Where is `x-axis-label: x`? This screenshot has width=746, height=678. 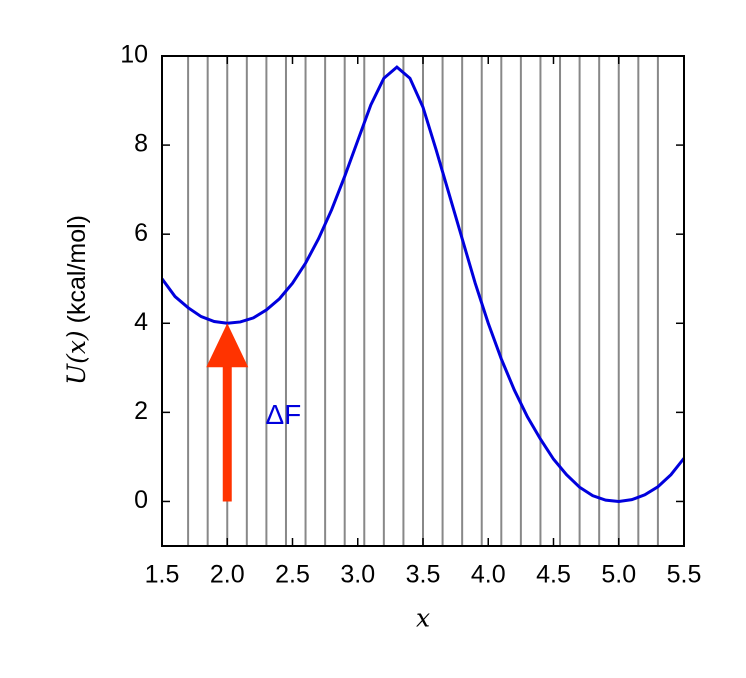 x-axis-label: x is located at coordinates (423, 618).